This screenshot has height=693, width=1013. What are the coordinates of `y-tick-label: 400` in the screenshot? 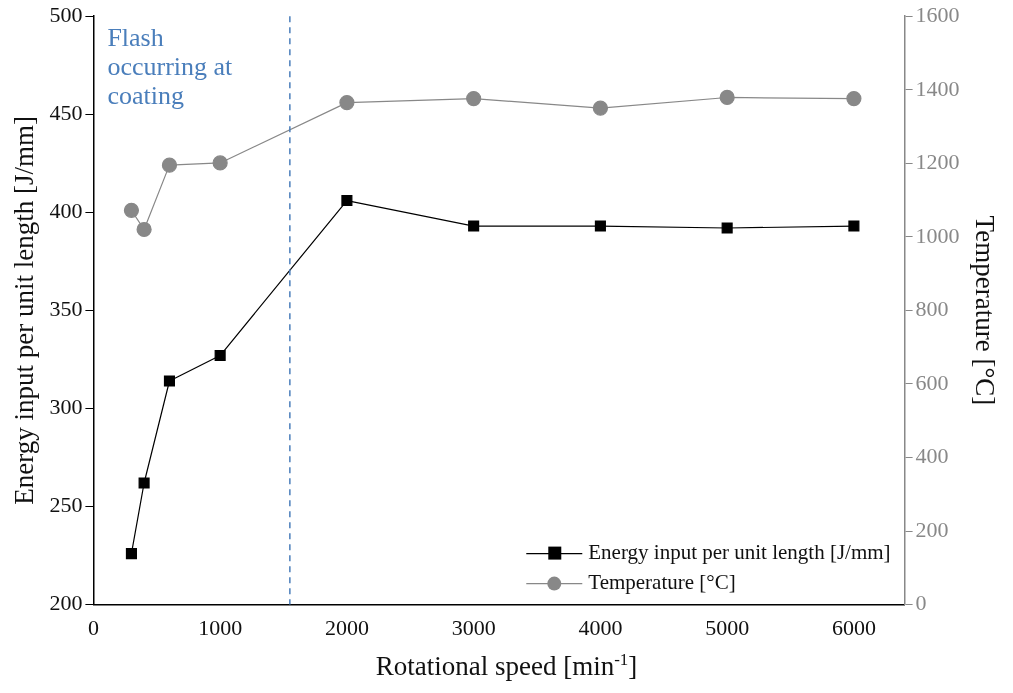 It's located at (66, 211).